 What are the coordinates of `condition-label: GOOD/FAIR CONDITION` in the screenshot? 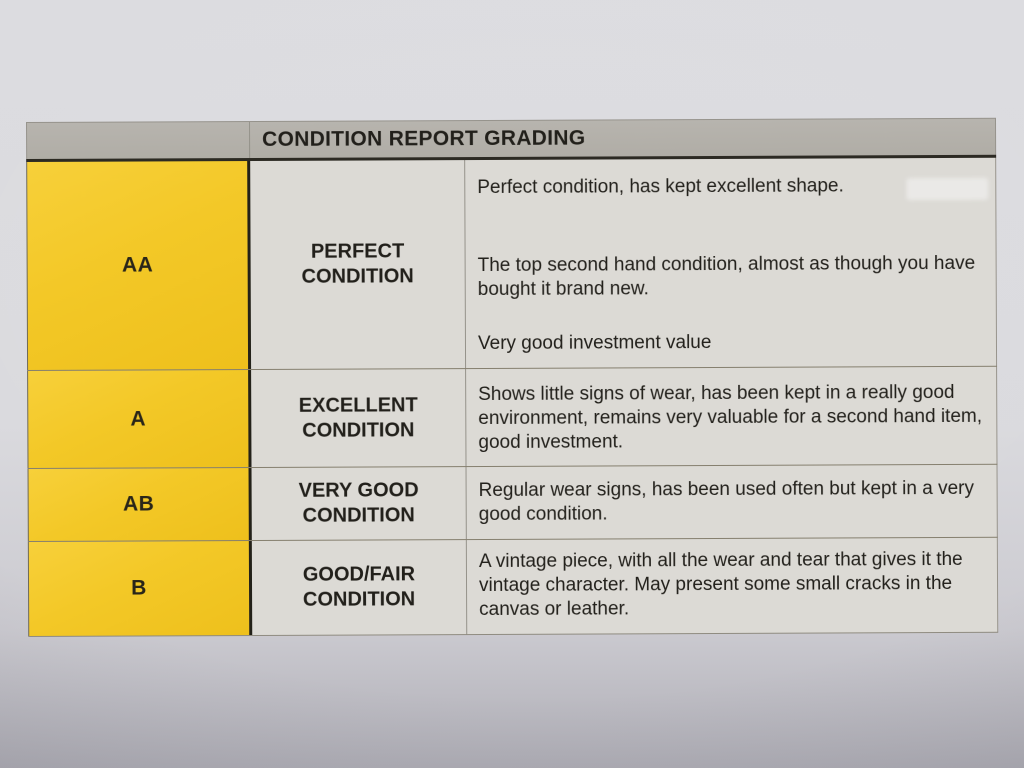 It's located at (359, 587).